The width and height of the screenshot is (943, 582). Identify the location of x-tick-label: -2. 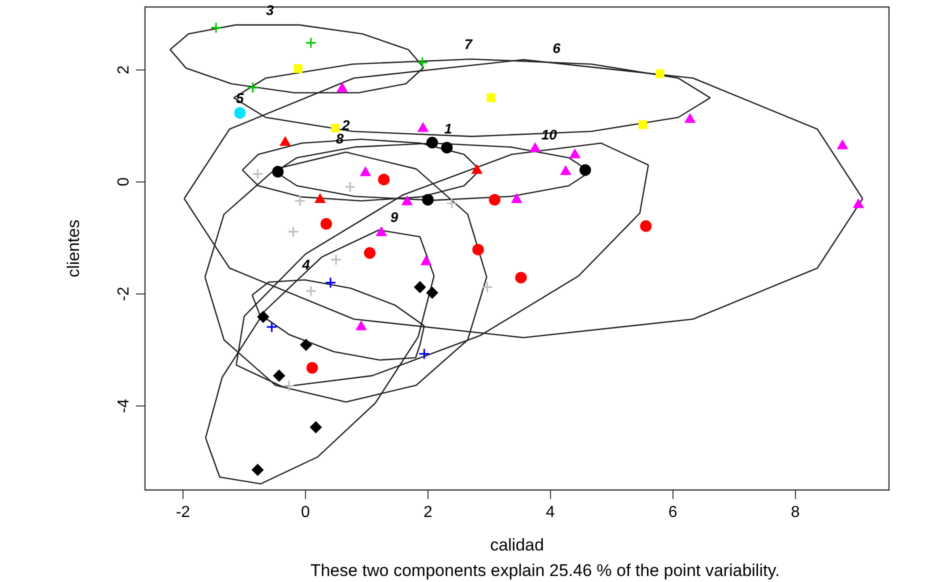
(183, 513).